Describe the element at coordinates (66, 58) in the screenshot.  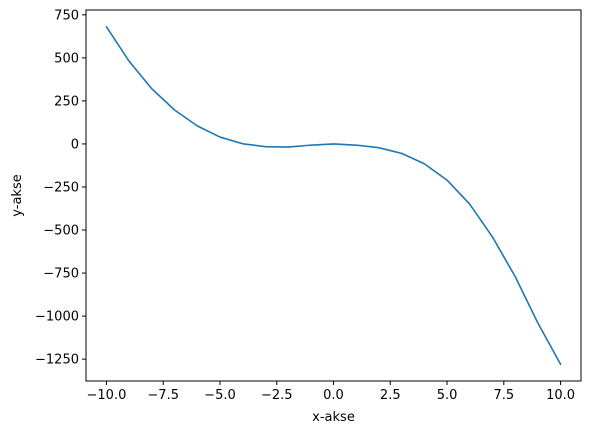
I see `y-tick-label: 500` at that location.